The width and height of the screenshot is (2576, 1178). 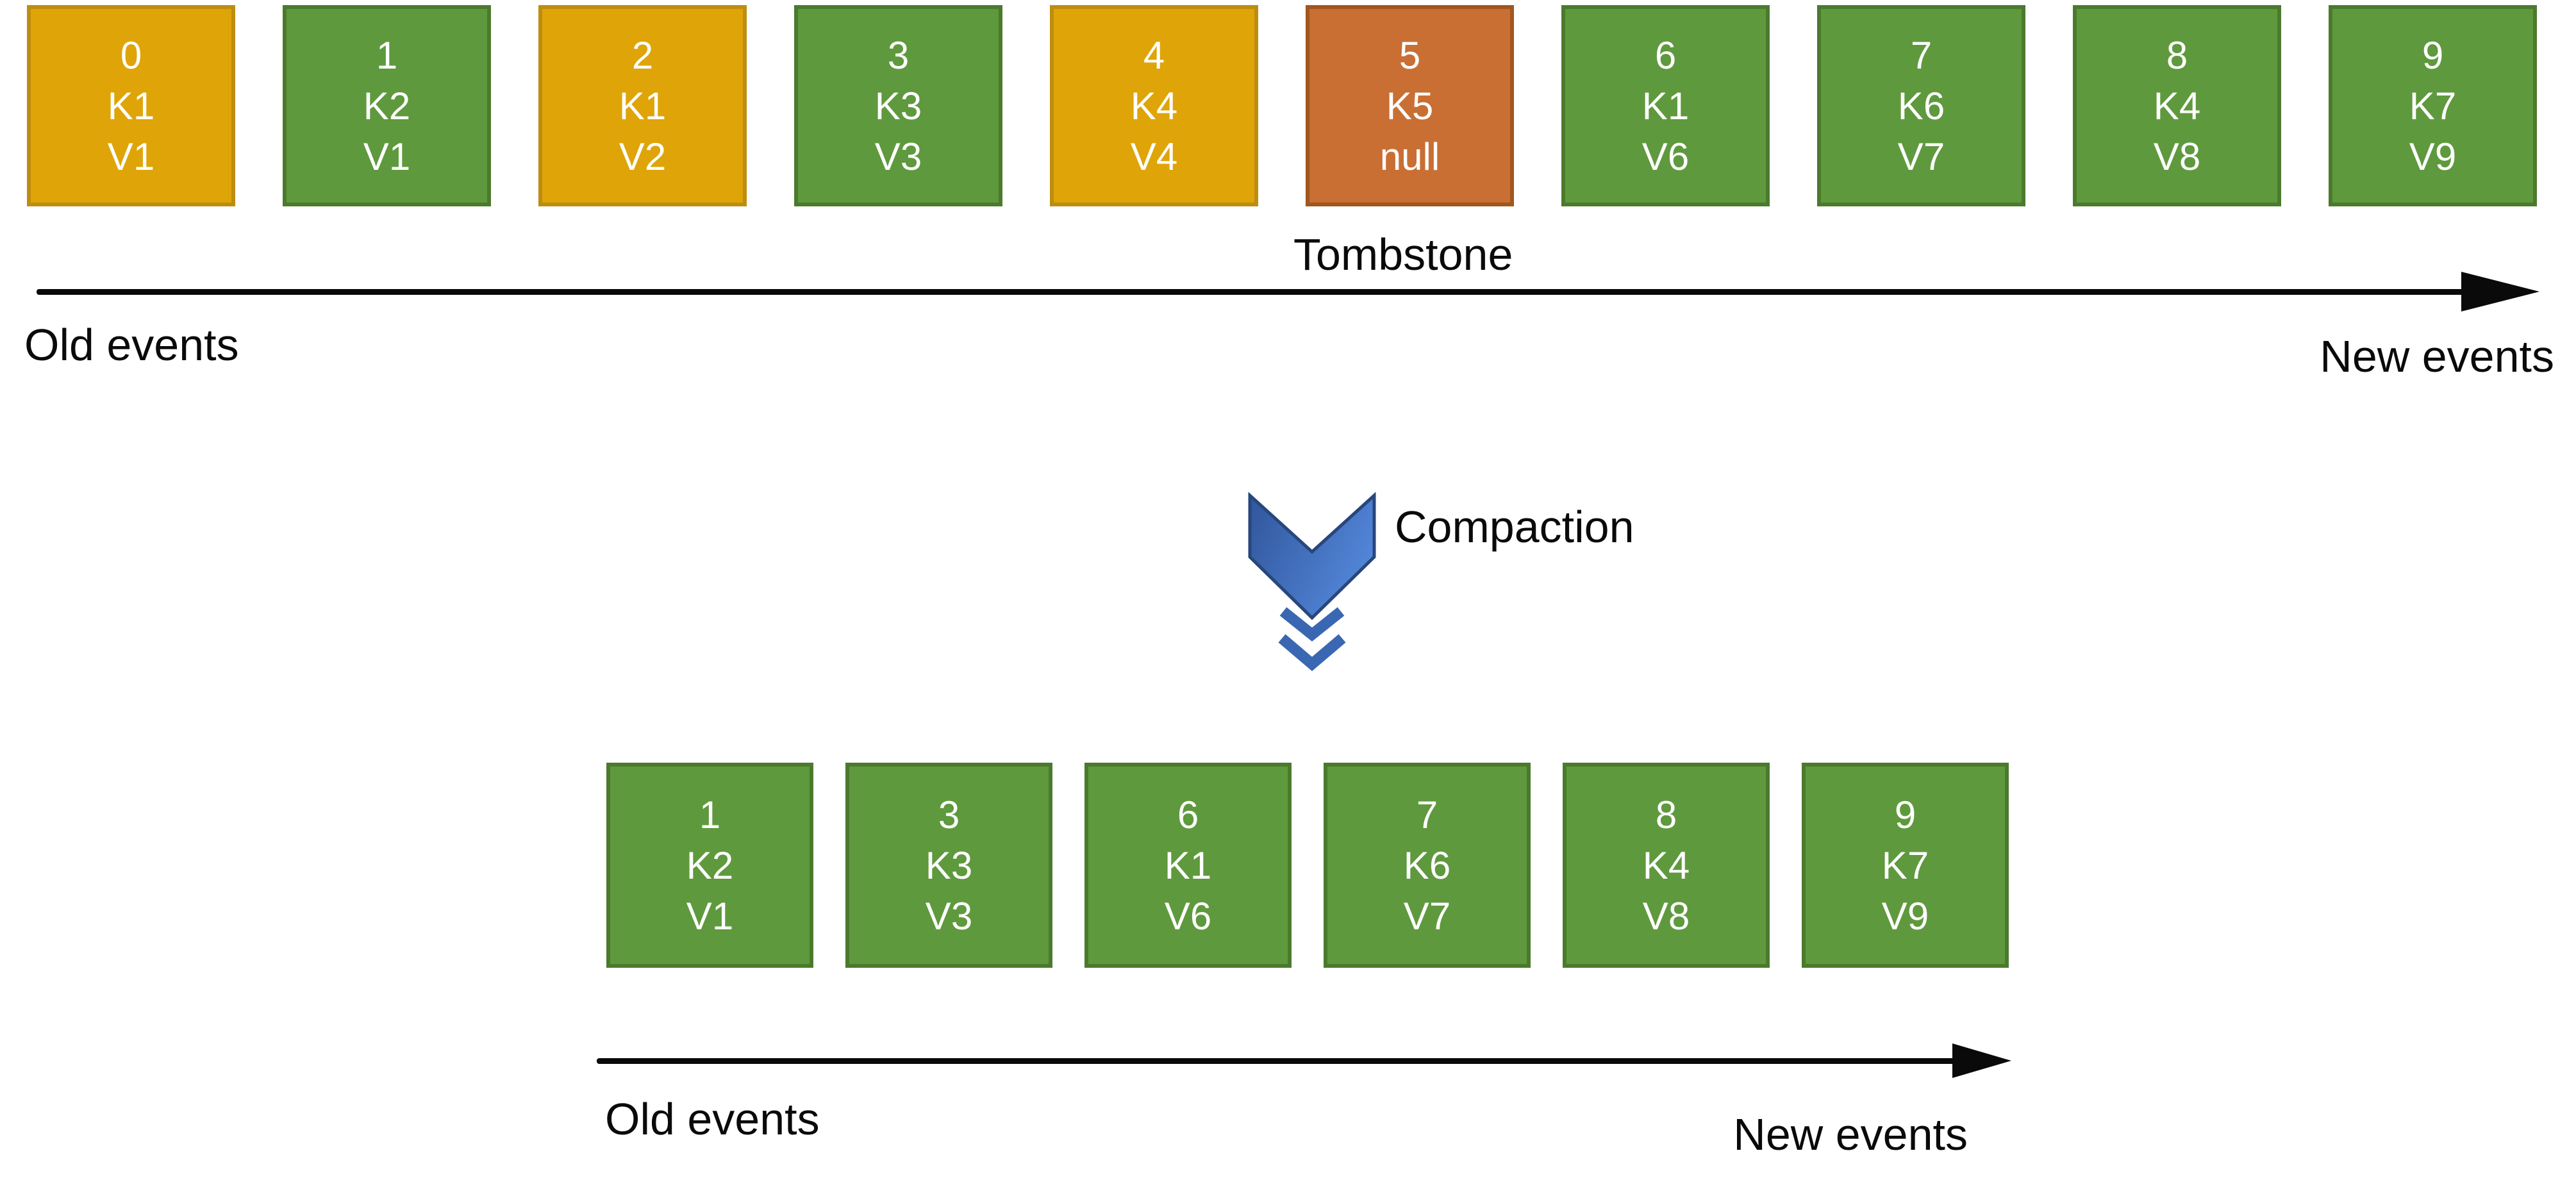 I want to click on compacted-box-2: 6 K1 V6, so click(x=1188, y=865).